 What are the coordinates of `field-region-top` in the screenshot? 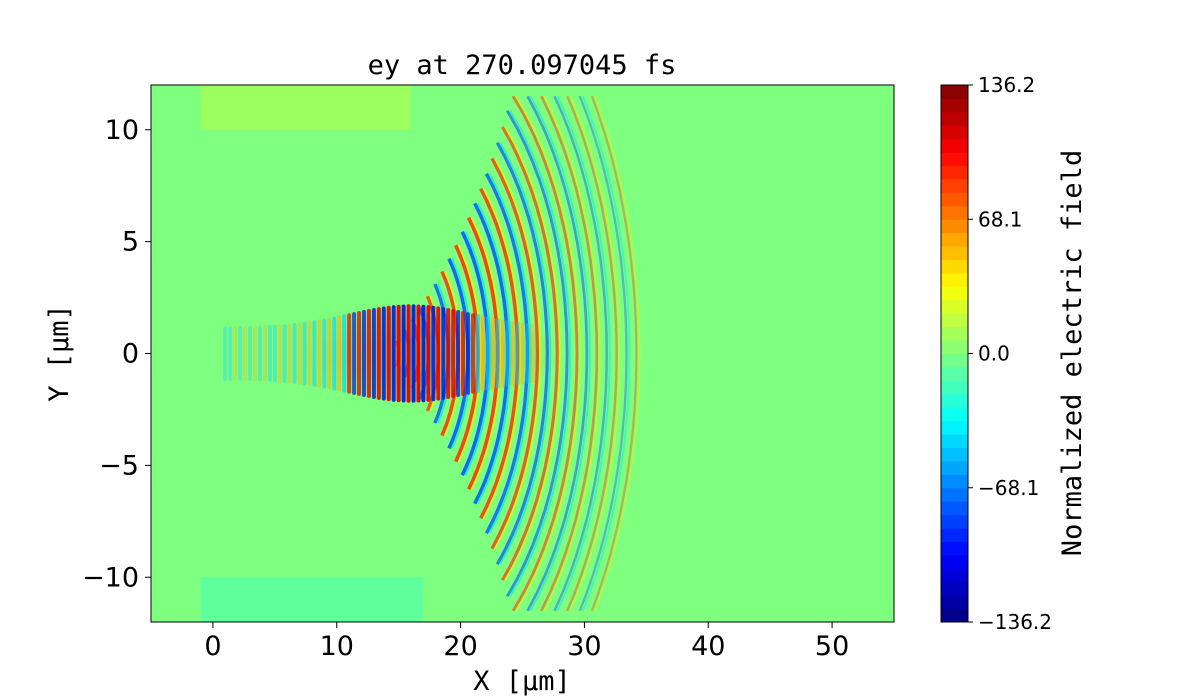 It's located at (306, 107).